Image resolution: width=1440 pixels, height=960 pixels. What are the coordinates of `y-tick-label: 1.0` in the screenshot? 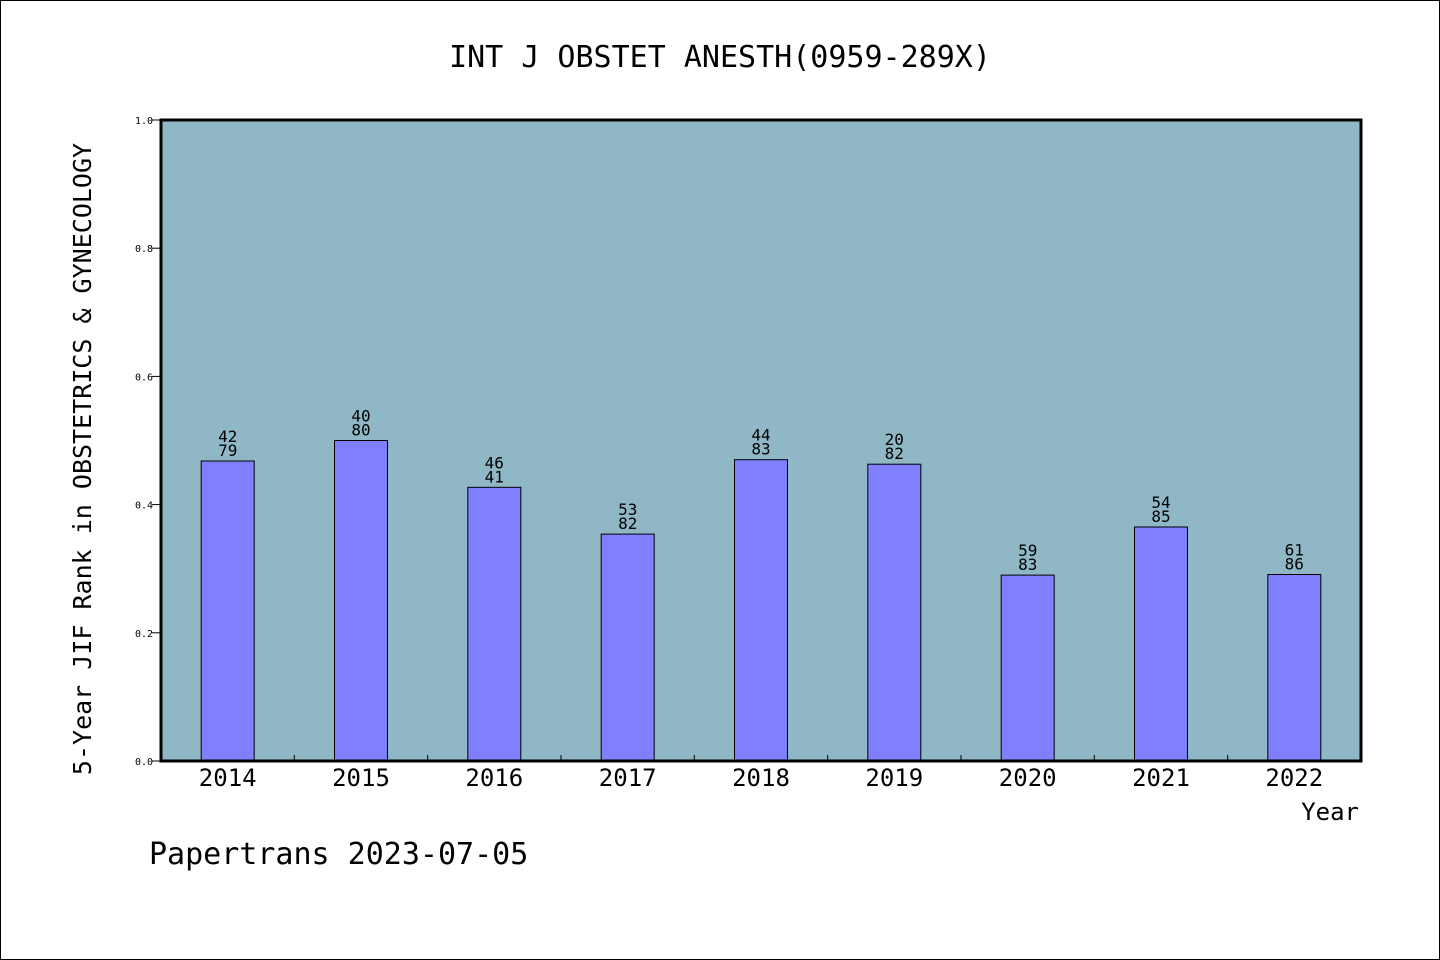 It's located at (144, 121).